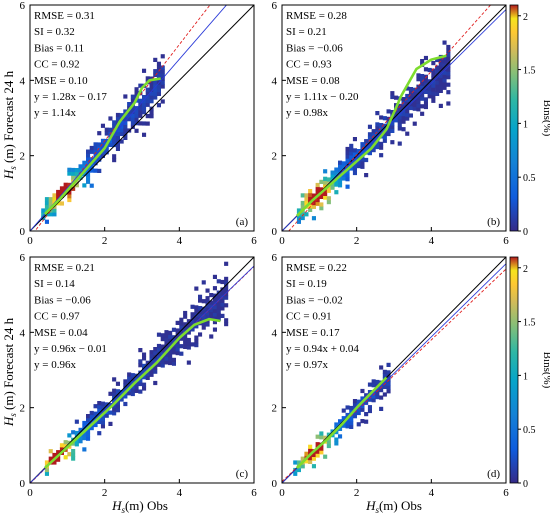  What do you see at coordinates (525, 124) in the screenshot?
I see `colorbar-tick-label: 1` at bounding box center [525, 124].